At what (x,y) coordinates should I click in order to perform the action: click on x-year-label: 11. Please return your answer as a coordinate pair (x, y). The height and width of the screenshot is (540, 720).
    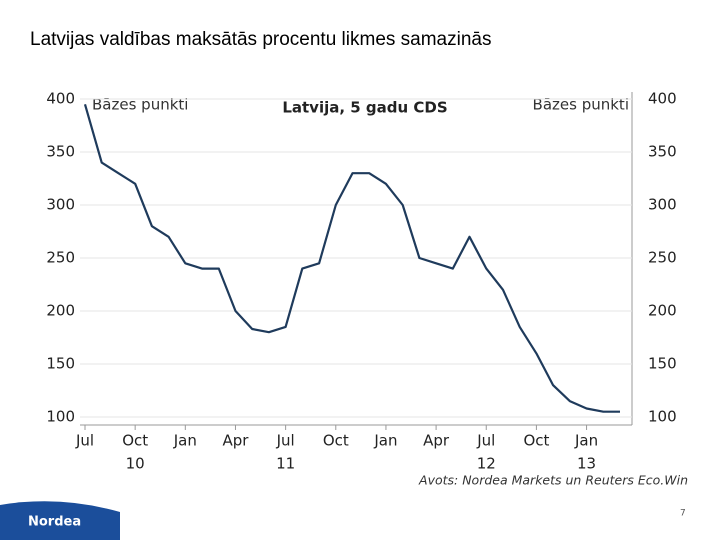
    Looking at the image, I should click on (285, 464).